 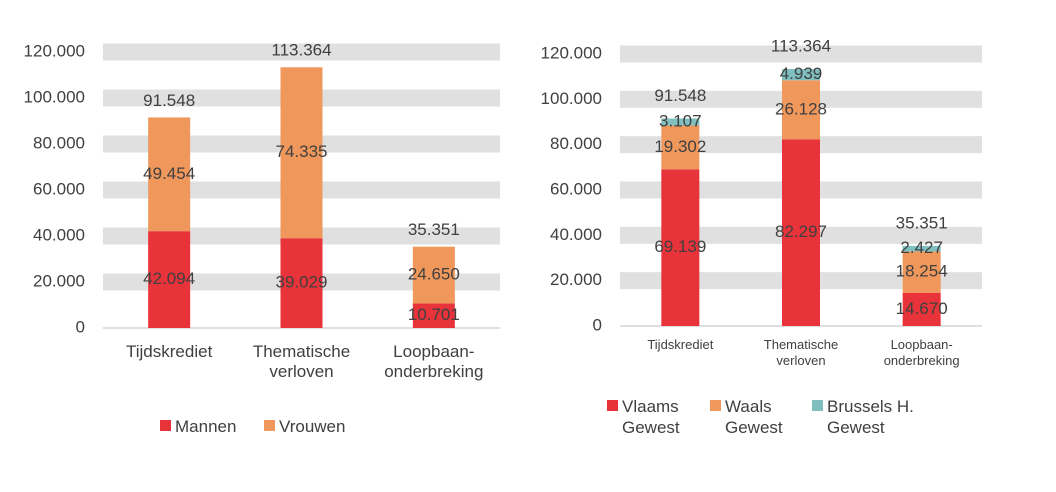 I want to click on legend-item: Vrouwen, so click(x=319, y=426).